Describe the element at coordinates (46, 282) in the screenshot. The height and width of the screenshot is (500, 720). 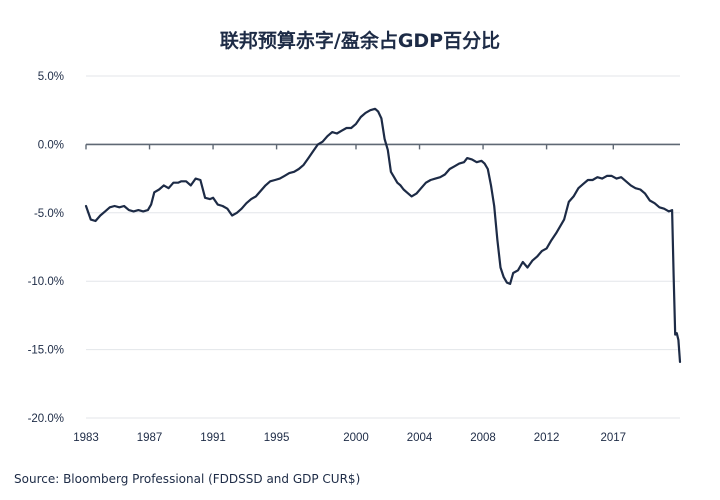
I see `y-tick-label: -10.0%` at that location.